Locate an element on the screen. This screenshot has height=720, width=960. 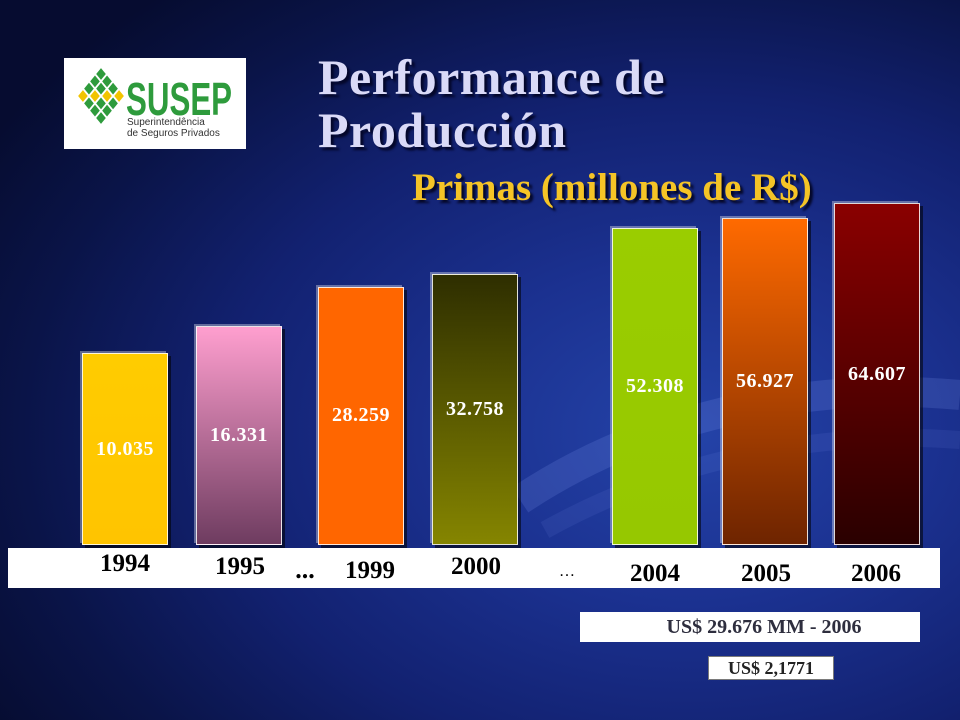
exchange-rate-text: US$ 2,1771 is located at coordinates (770, 668).